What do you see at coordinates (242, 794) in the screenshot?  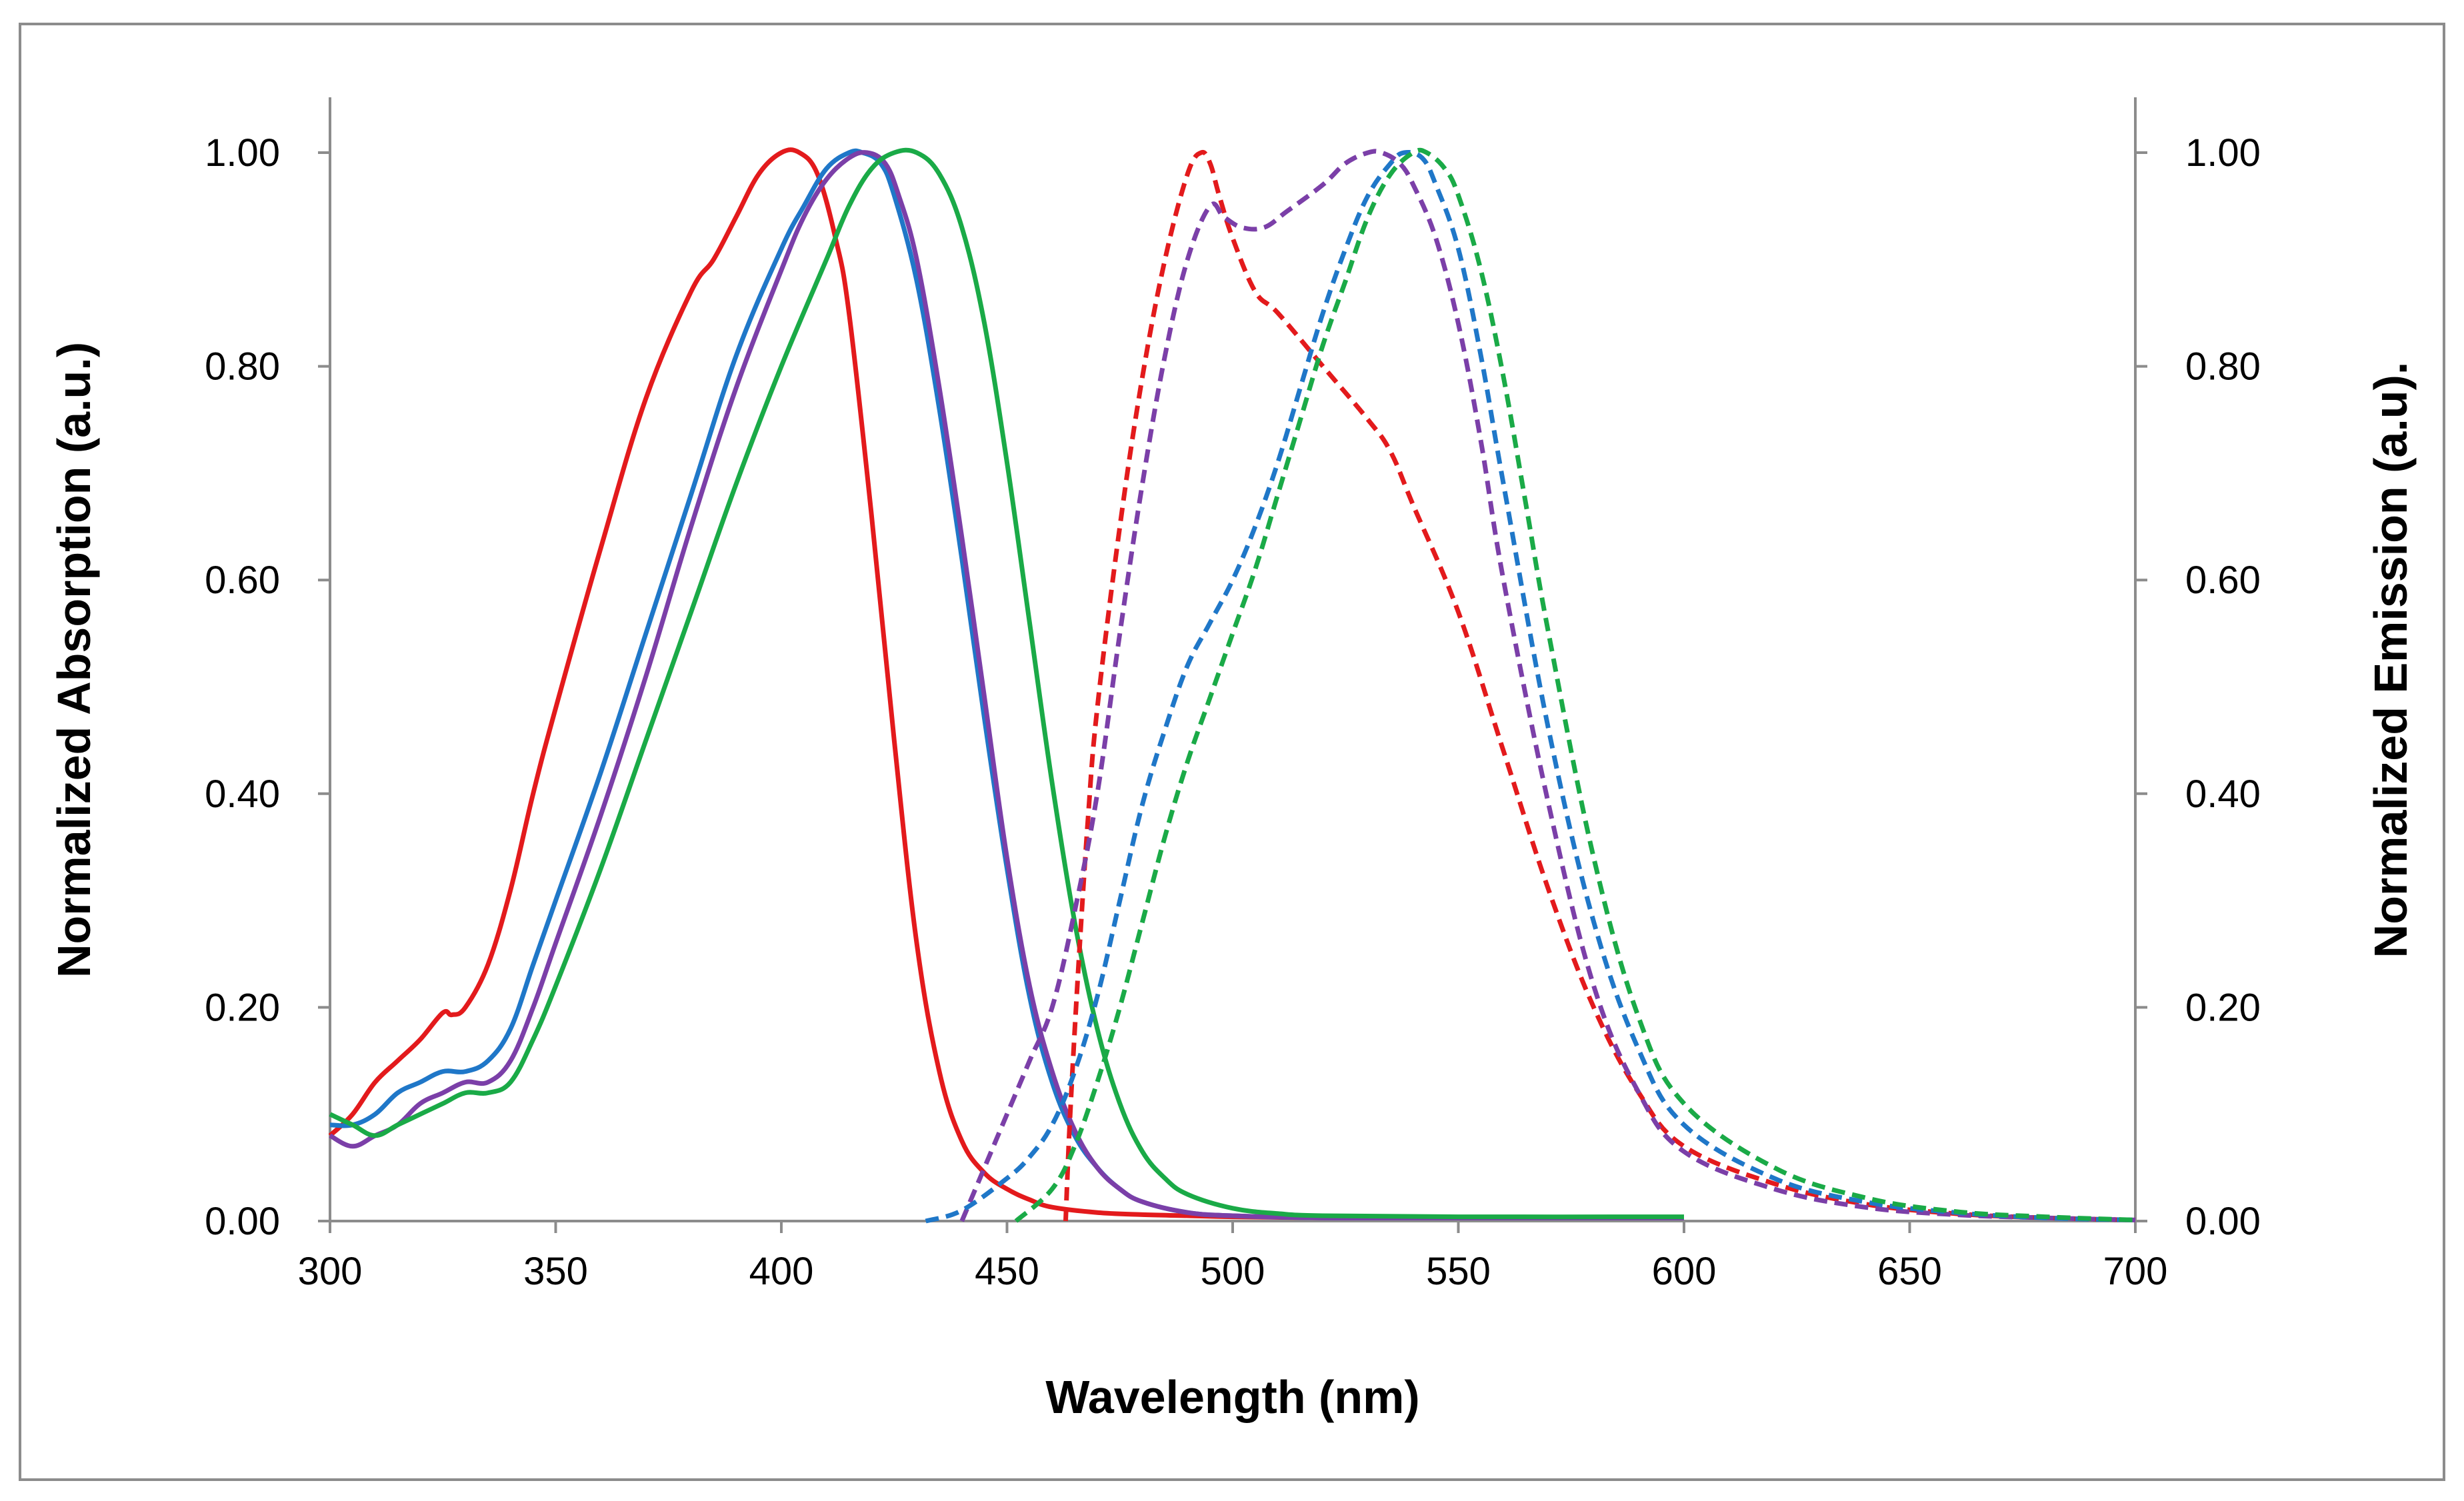 I see `y-tick-label-left-0.40: 0.40` at bounding box center [242, 794].